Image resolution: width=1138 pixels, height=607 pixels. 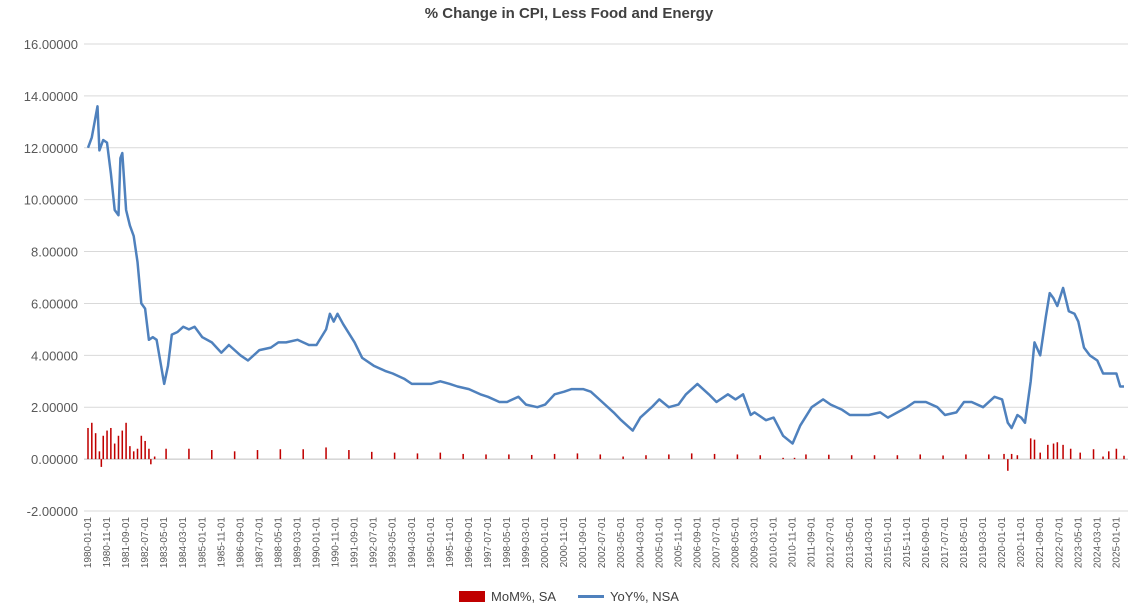 What do you see at coordinates (52, 511) in the screenshot?
I see `y-tick-label: -2.00000` at bounding box center [52, 511].